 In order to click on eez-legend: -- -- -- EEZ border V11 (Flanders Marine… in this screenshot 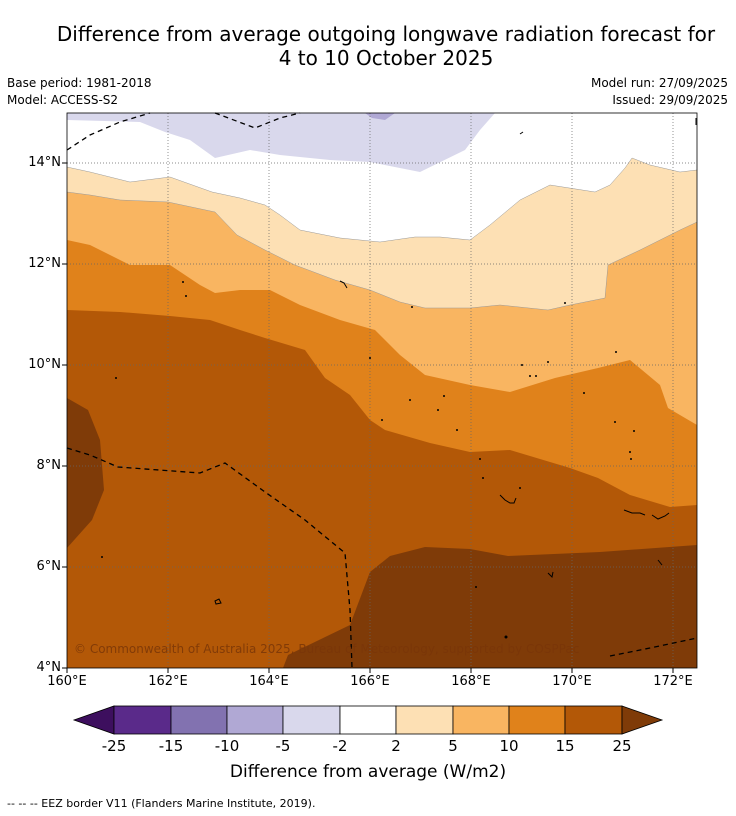, I will do `click(161, 803)`.